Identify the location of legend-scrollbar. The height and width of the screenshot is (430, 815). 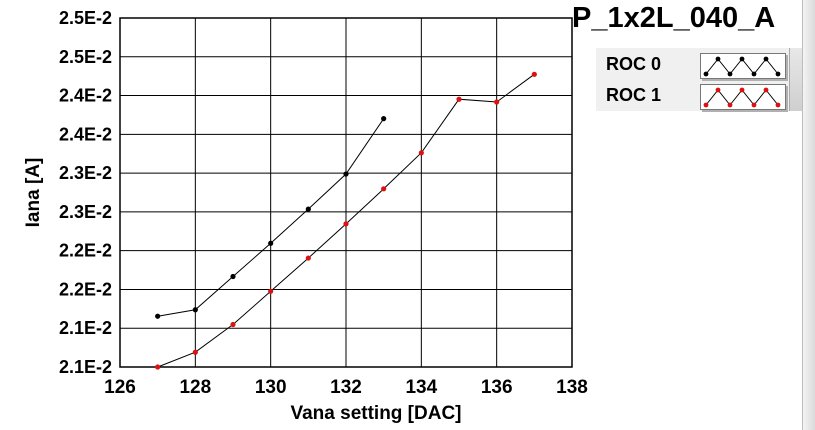
(795, 79).